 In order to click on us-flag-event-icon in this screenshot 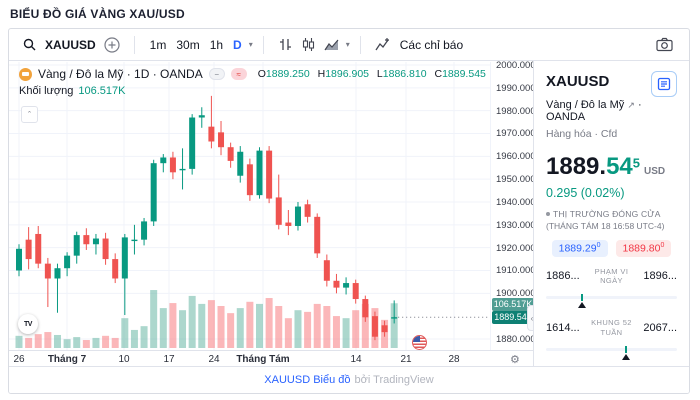, I will do `click(419, 342)`.